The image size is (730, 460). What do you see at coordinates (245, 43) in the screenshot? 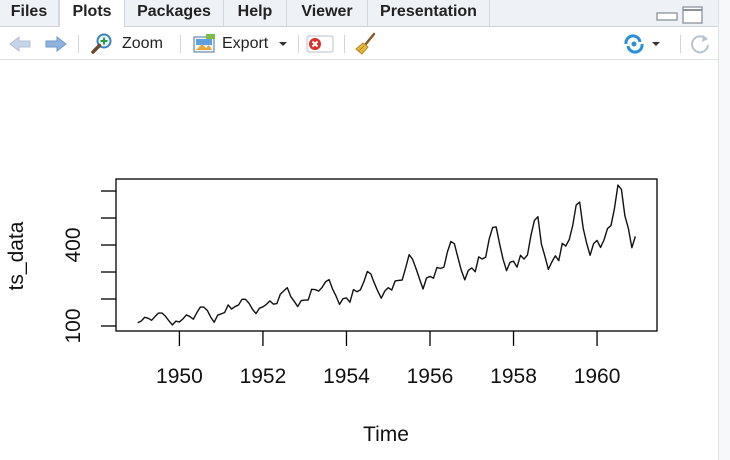
I see `export-label: Export` at bounding box center [245, 43].